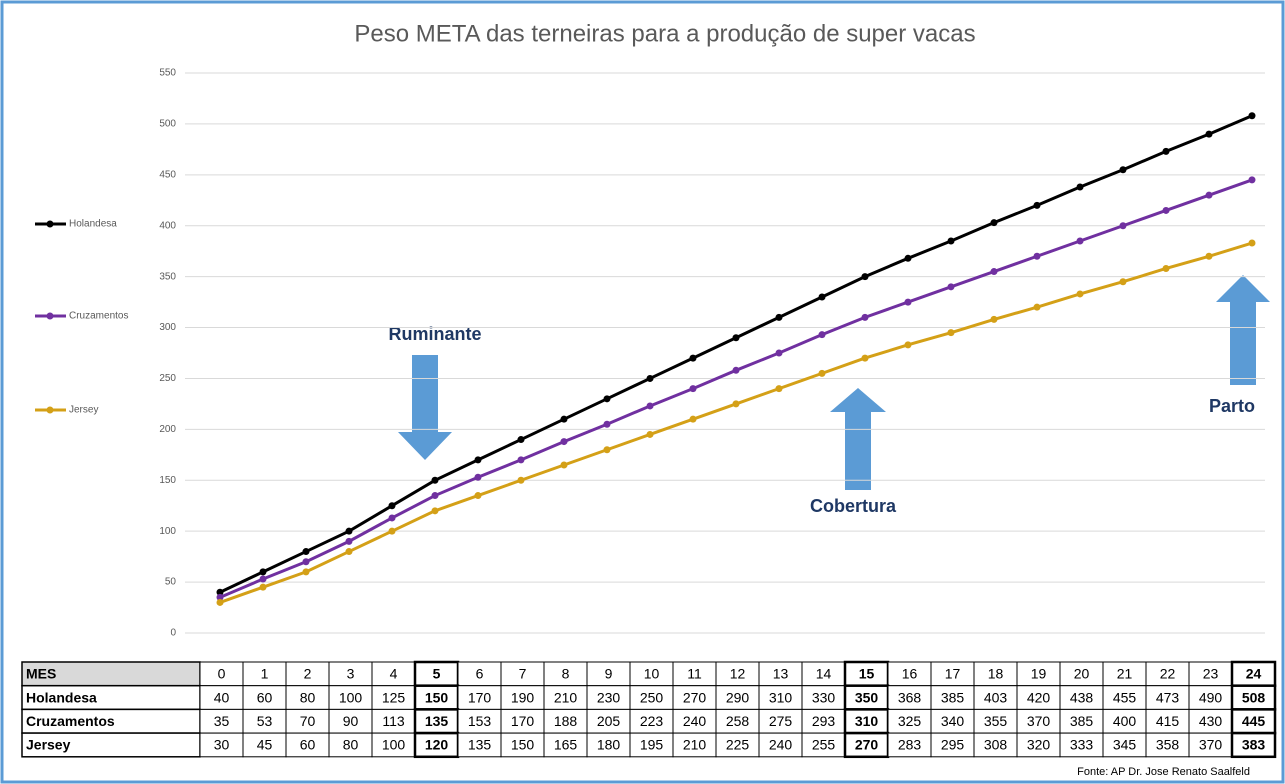 The height and width of the screenshot is (784, 1285). What do you see at coordinates (61, 697) in the screenshot?
I see `row-label: Holandesa` at bounding box center [61, 697].